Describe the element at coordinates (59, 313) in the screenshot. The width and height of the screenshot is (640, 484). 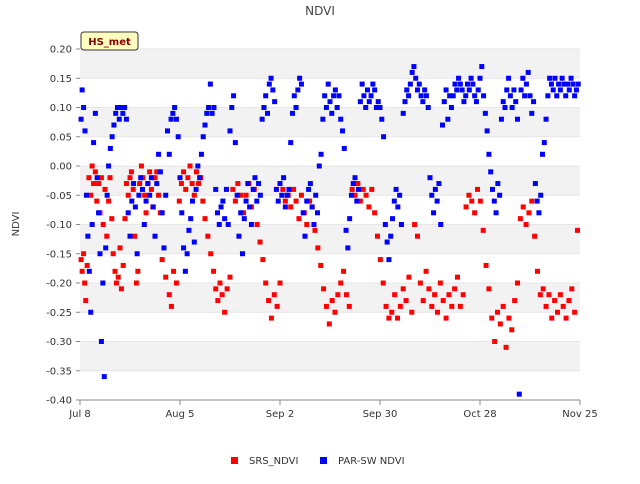
I see `y-tick-label: -0.25` at that location.